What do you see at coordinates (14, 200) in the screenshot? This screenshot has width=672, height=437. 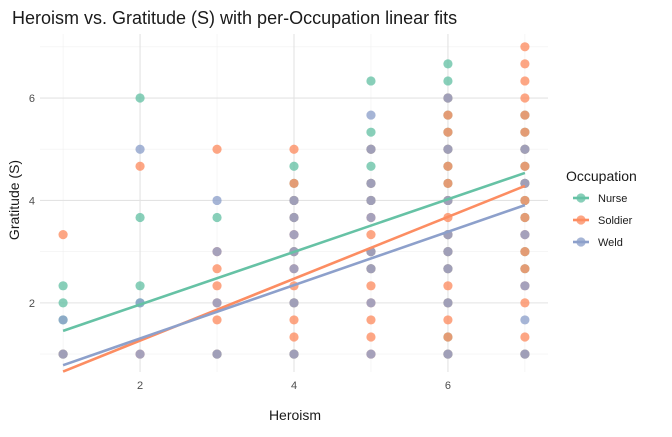 I see `y-axis-title: Gratitude (S)` at bounding box center [14, 200].